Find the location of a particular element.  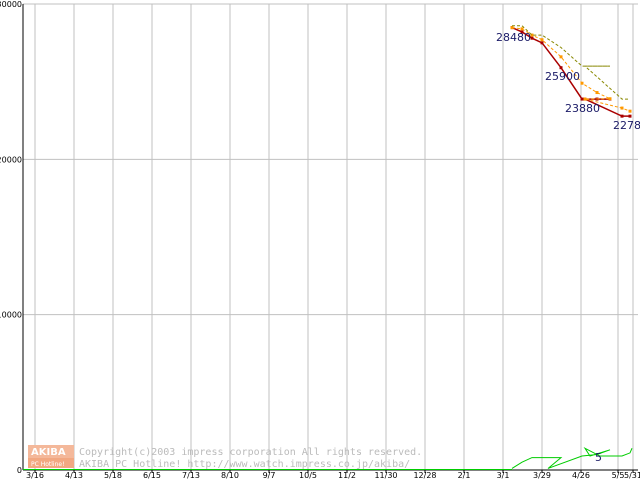

x-tick-label: 5/5 is located at coordinates (618, 475).